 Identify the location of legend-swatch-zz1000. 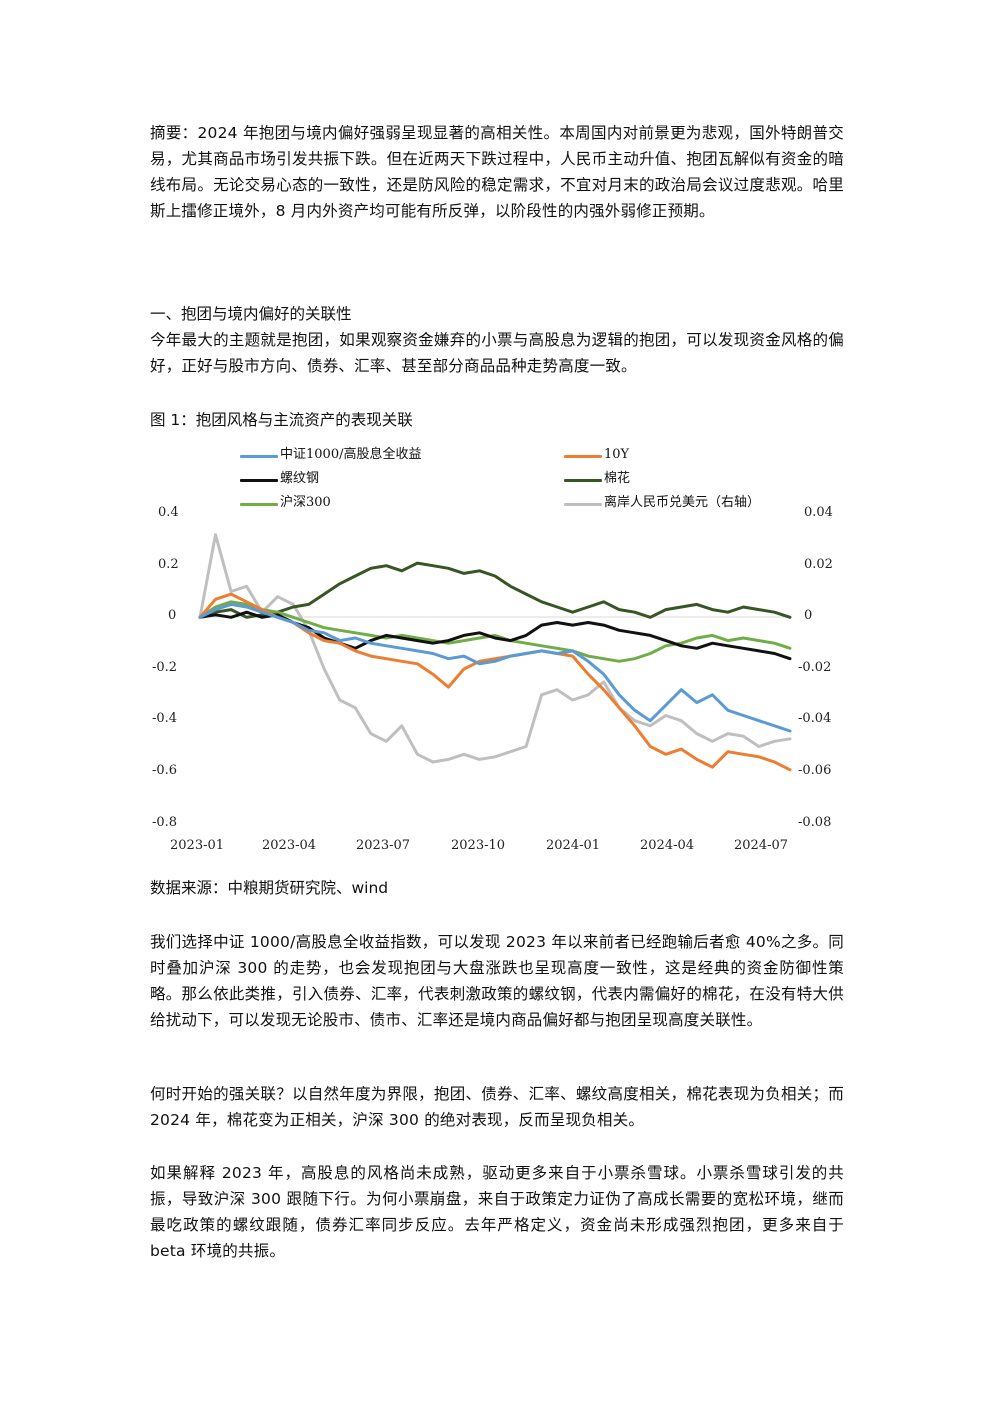
(259, 456).